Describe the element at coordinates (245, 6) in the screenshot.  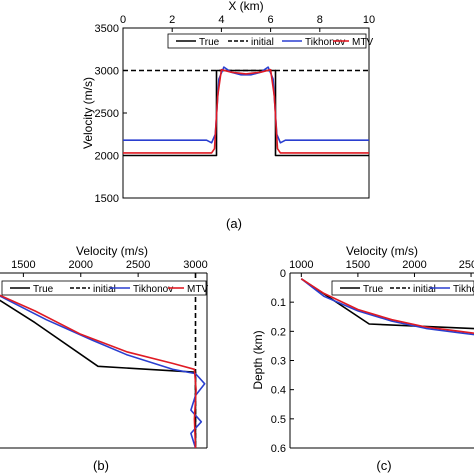
I see `x-axis-label: X (km)` at that location.